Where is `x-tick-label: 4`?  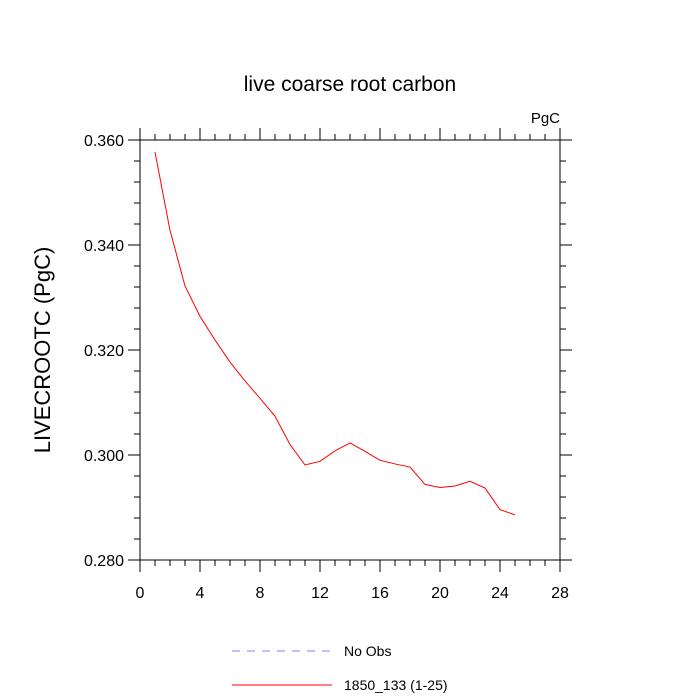
x-tick-label: 4 is located at coordinates (200, 593).